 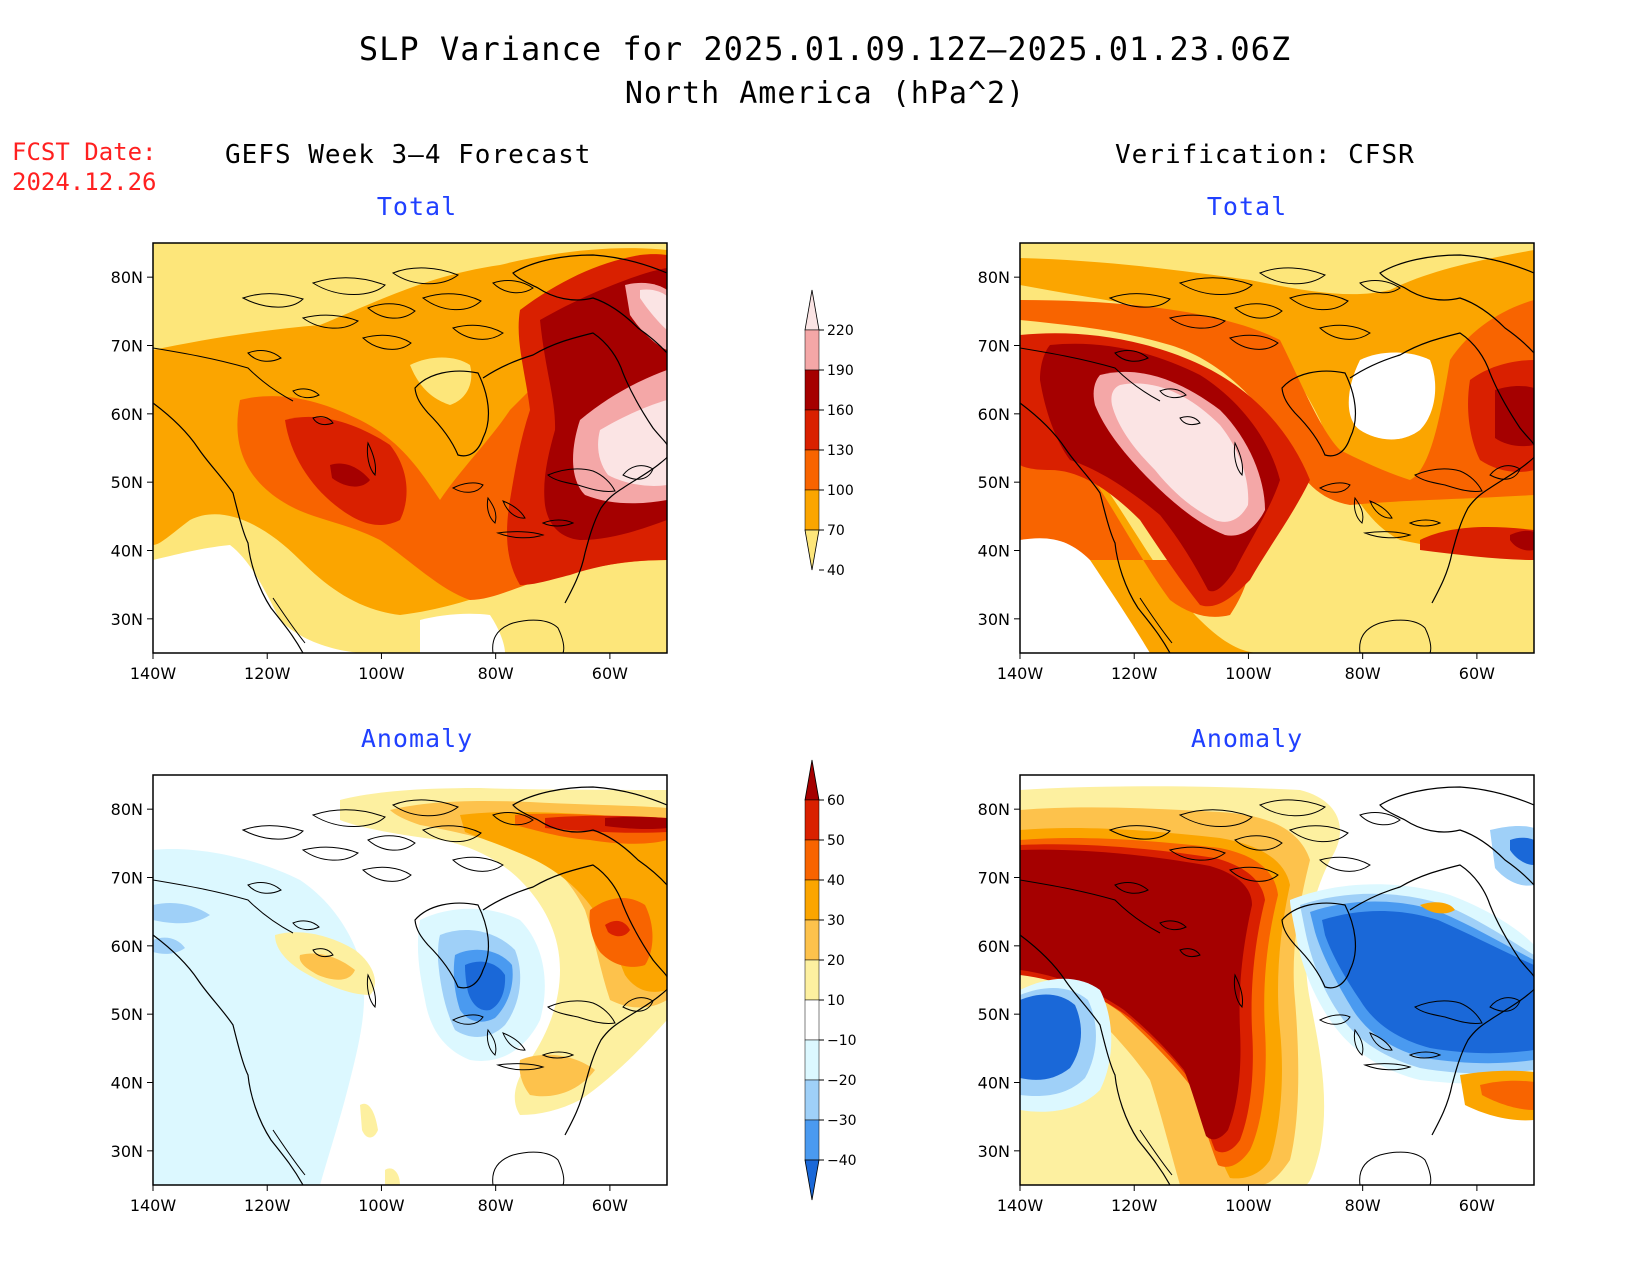 What do you see at coordinates (830, 980) in the screenshot?
I see `colorbar-anomaly: 60 50 40 30 20 10 −10 −20 −30 −40` at bounding box center [830, 980].